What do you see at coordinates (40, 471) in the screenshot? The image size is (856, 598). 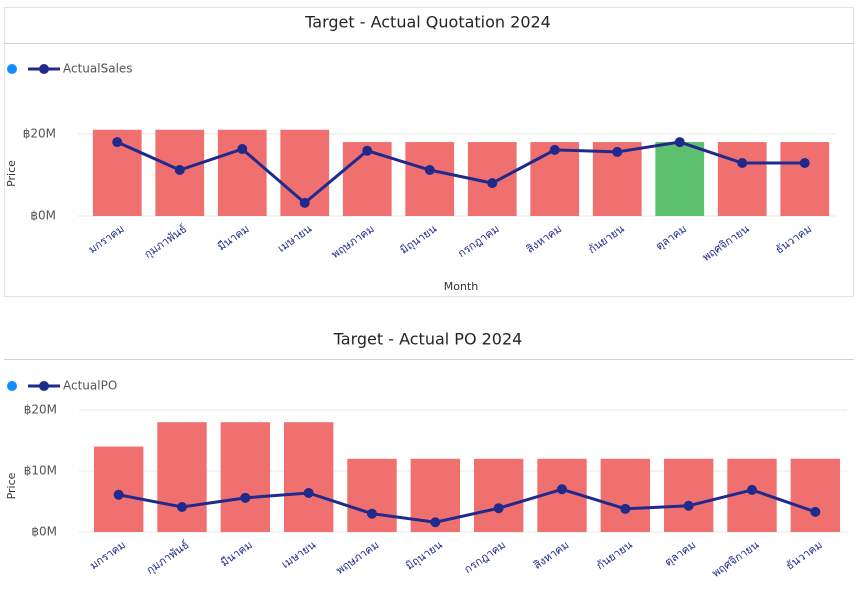 I see `y-tick-label: ฿10M` at bounding box center [40, 471].